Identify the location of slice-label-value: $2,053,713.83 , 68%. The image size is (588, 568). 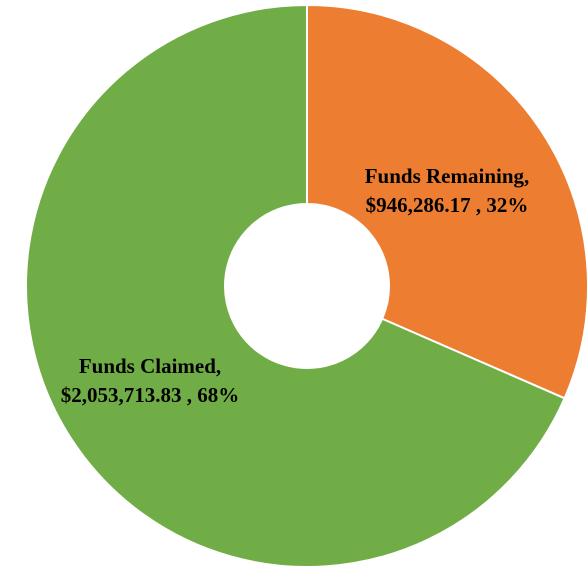
(150, 395).